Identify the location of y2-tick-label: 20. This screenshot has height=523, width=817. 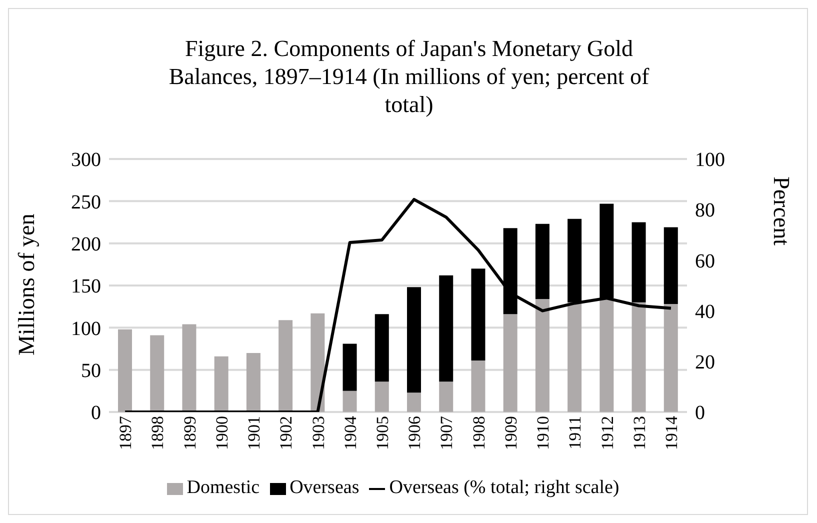
(705, 363).